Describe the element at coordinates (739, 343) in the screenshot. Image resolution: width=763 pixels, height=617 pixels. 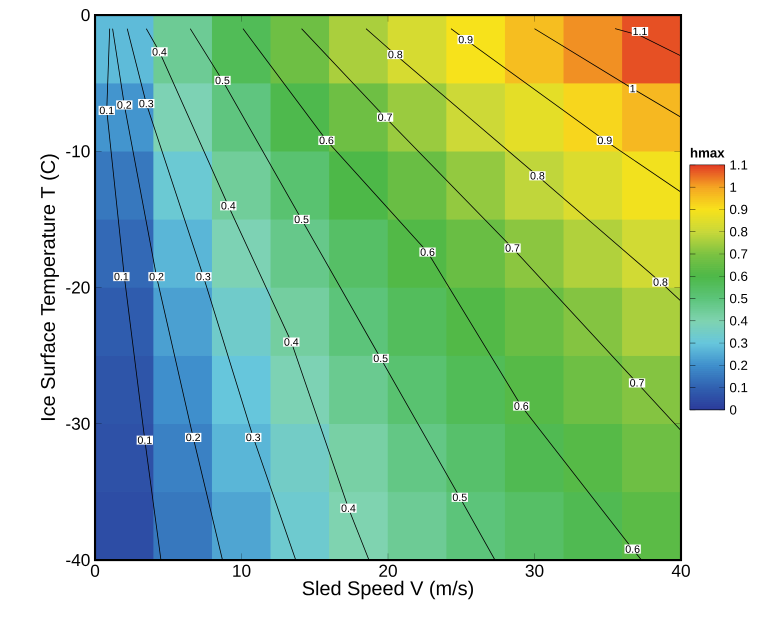
I see `color-bar-label: 0.3` at that location.